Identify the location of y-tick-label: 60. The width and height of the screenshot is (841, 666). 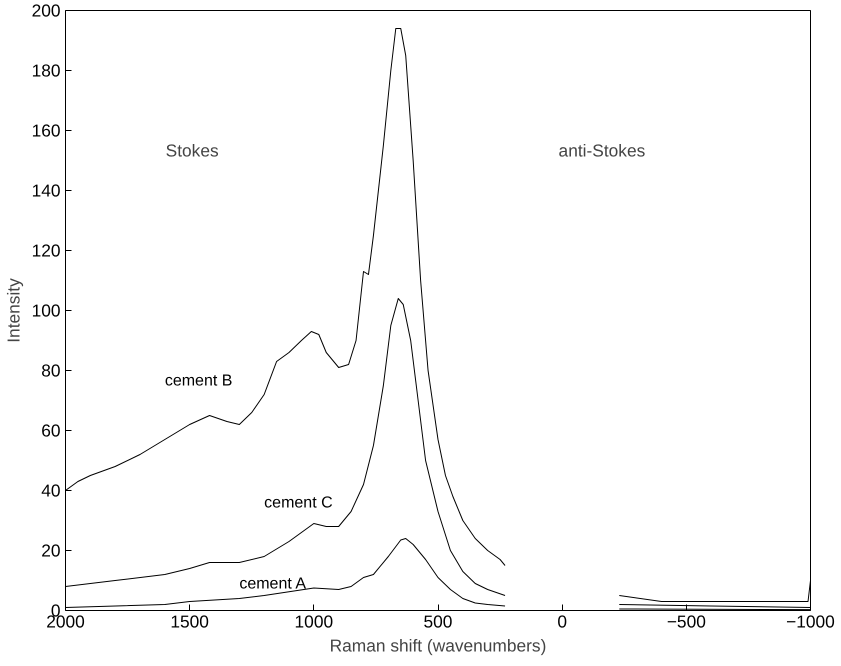
(51, 430).